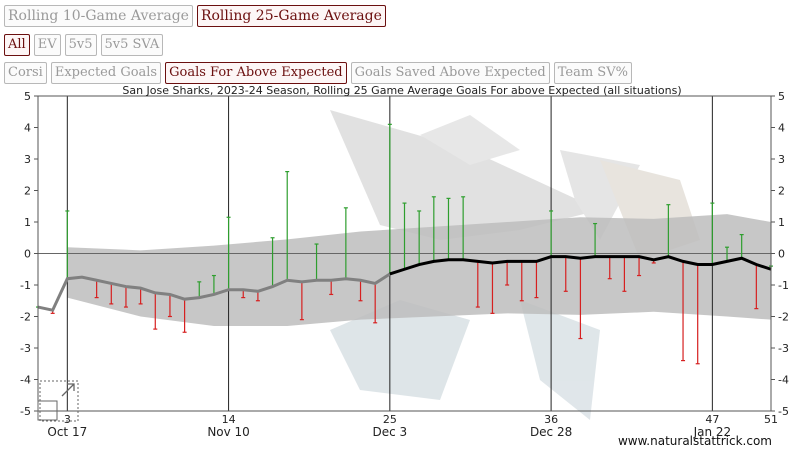 The height and width of the screenshot is (452, 800). I want to click on y-tick-label-right: 5, so click(781, 96).